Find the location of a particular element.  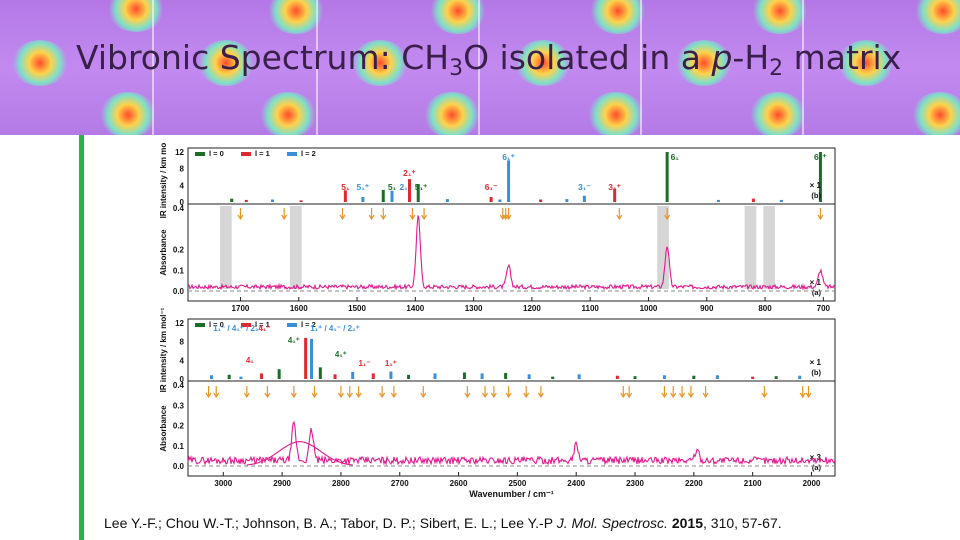

banner-divider is located at coordinates (317, 67).